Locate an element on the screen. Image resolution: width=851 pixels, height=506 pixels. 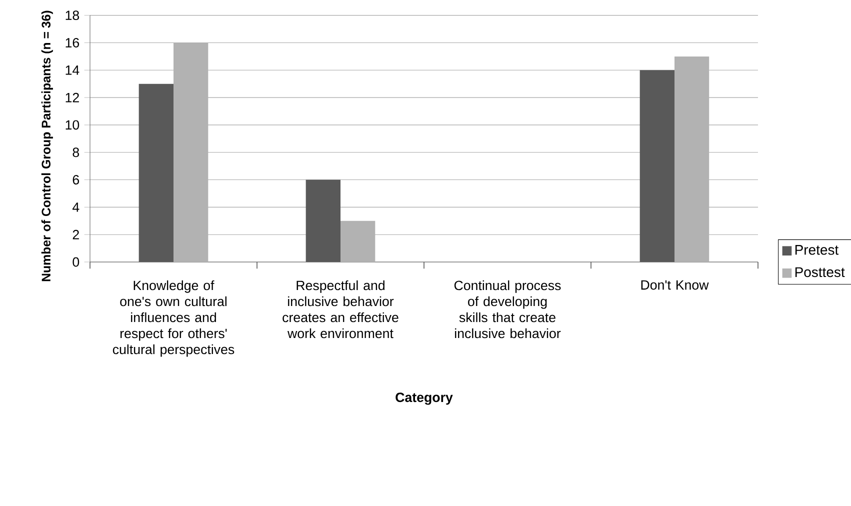
y-tick-label: 12 is located at coordinates (72, 97).